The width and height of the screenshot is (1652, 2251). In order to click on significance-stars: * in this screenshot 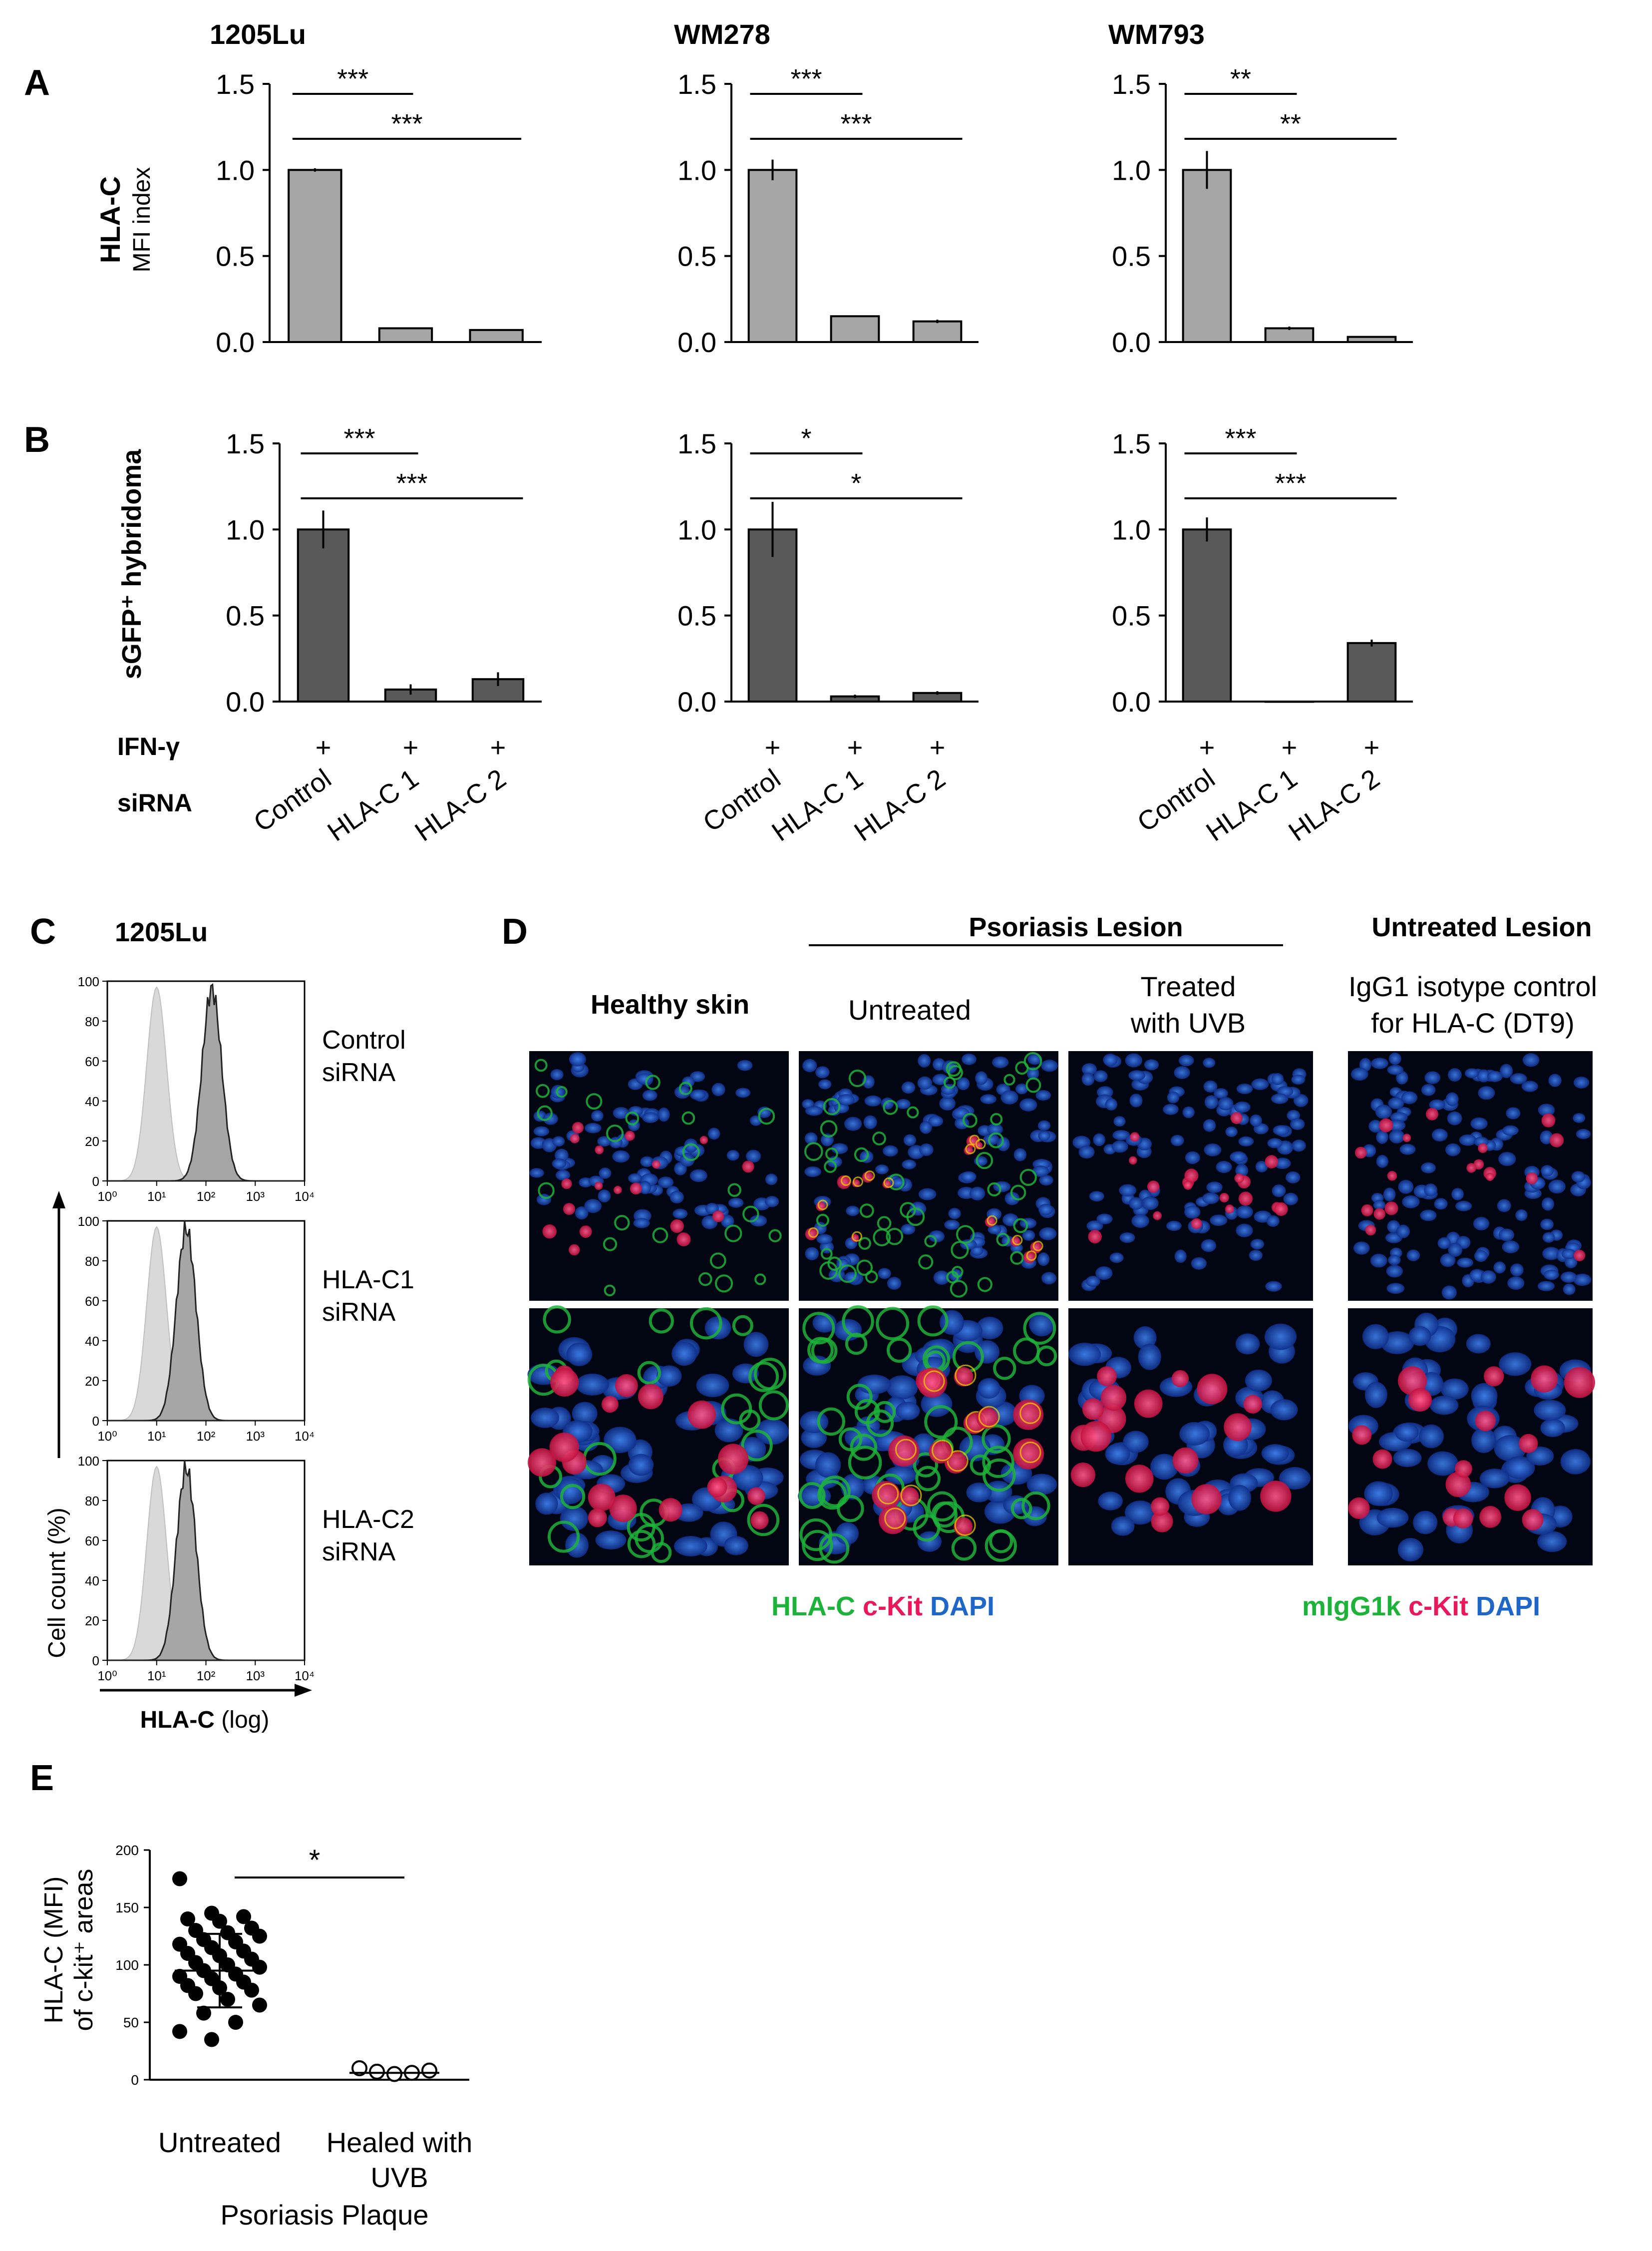, I will do `click(806, 438)`.